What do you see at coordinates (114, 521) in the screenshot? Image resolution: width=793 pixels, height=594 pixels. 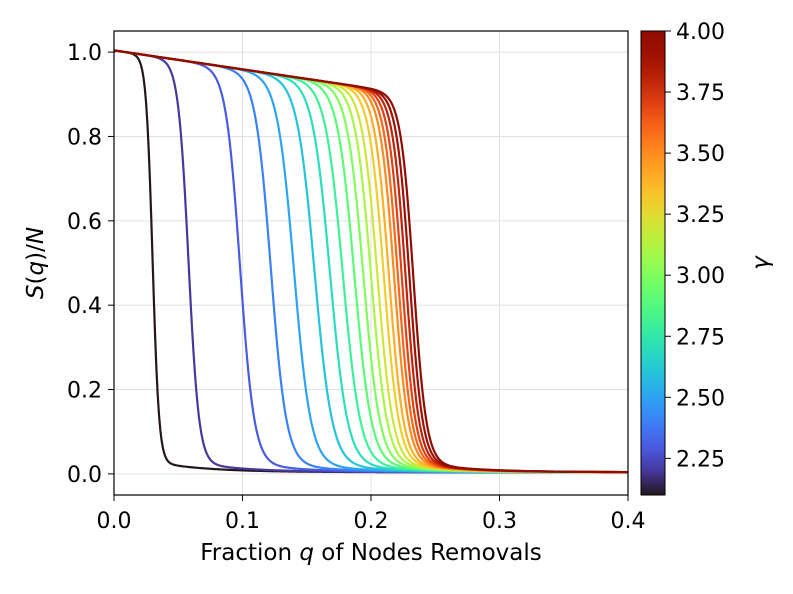 I see `x-tick-label: 0.0` at bounding box center [114, 521].